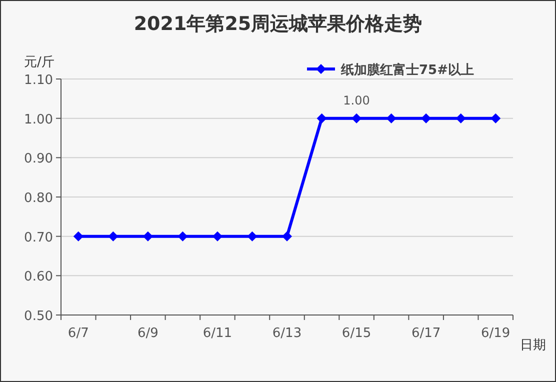 This screenshot has width=556, height=382. I want to click on y-tick-label: 1.00, so click(38, 120).